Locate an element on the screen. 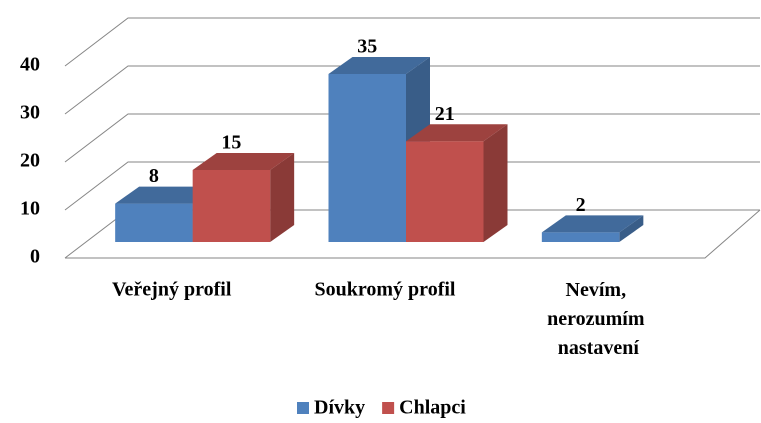 The image size is (761, 423). value-label: 15 is located at coordinates (231, 143).